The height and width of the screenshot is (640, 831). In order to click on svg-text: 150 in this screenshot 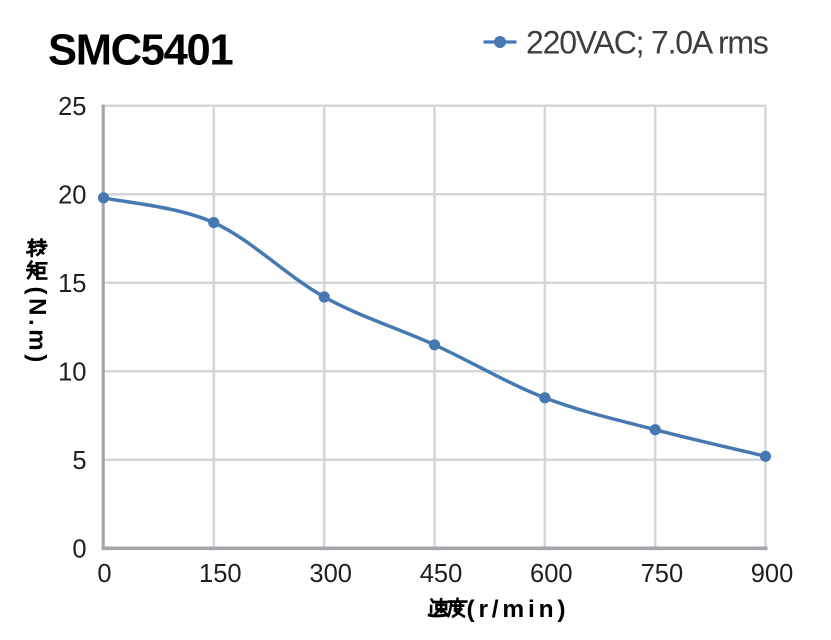, I will do `click(220, 574)`.